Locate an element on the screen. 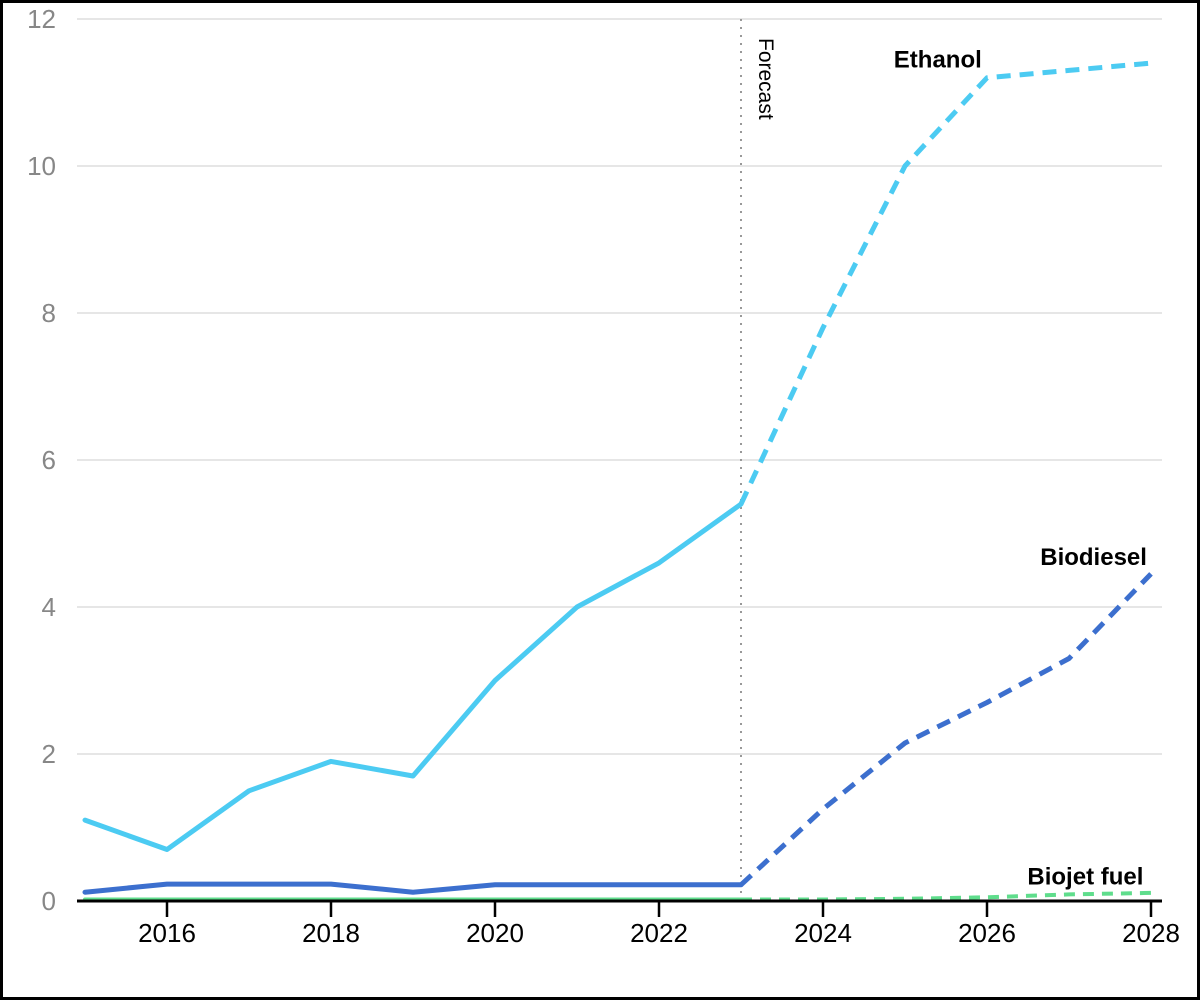 The height and width of the screenshot is (1000, 1200). x-axis-tick-label-2016: 2016 is located at coordinates (167, 933).